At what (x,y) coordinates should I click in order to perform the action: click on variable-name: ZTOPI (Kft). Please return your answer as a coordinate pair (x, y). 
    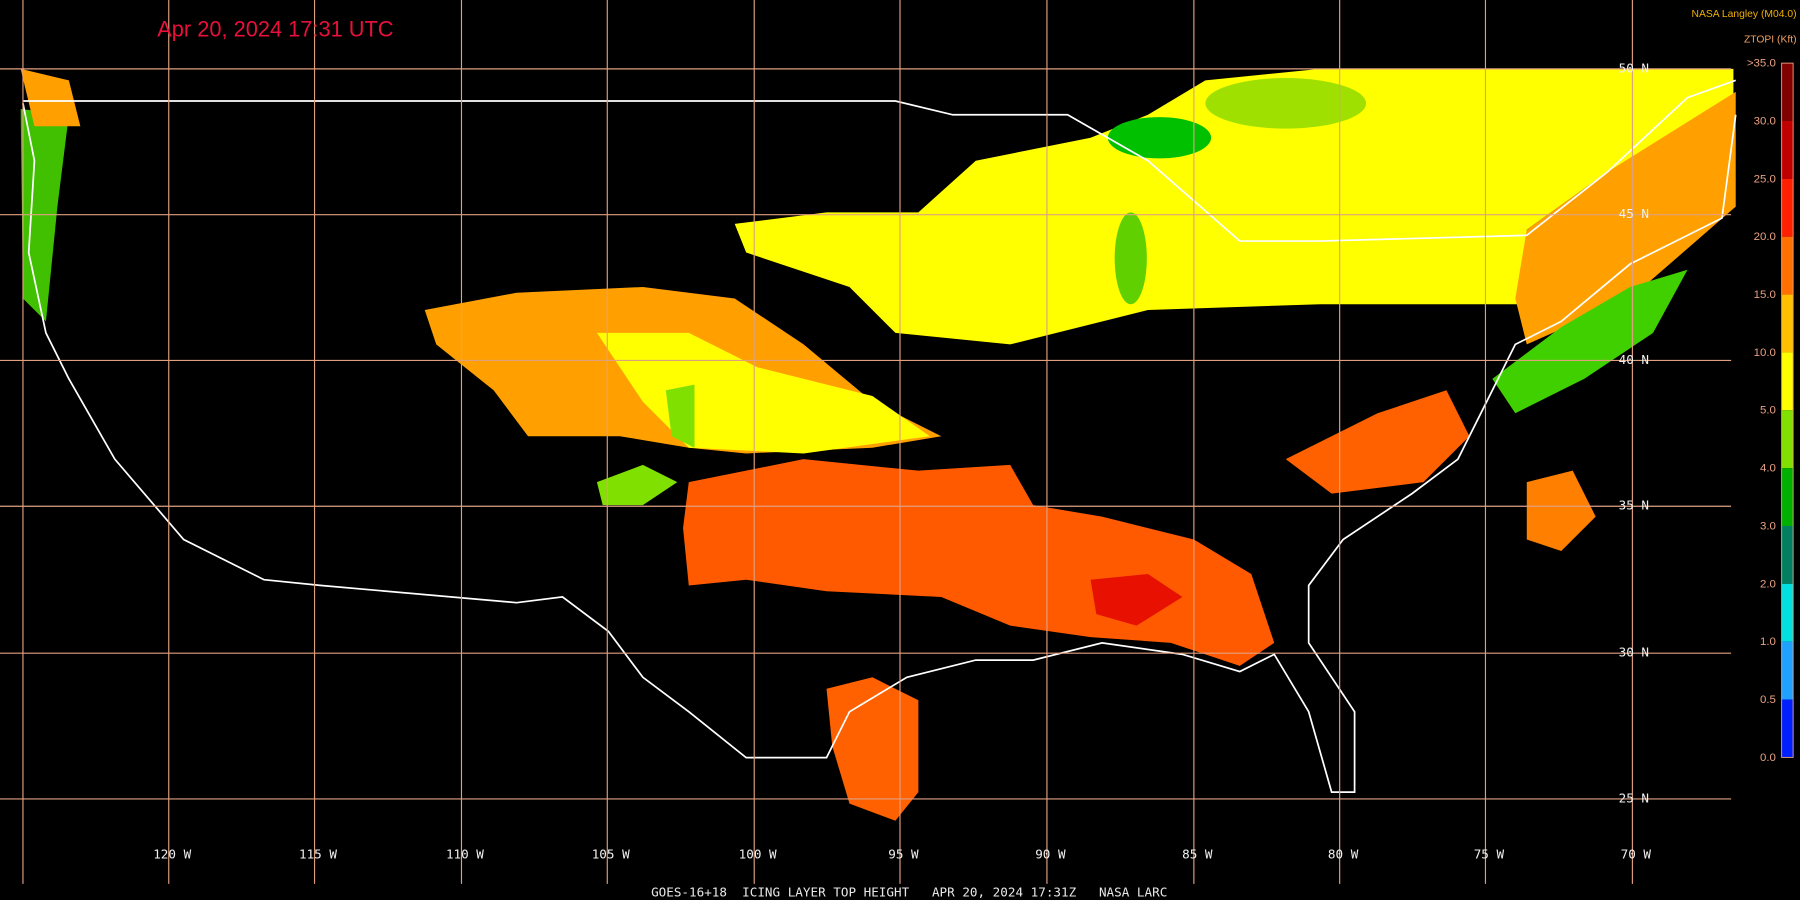
    Looking at the image, I should click on (1770, 39).